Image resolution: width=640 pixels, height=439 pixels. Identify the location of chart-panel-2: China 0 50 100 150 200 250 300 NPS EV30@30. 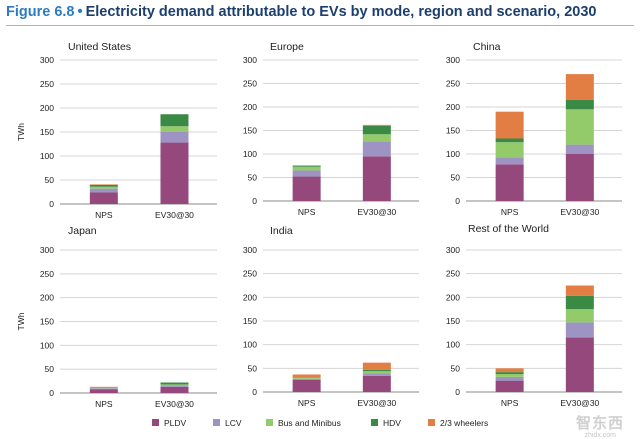
(534, 129).